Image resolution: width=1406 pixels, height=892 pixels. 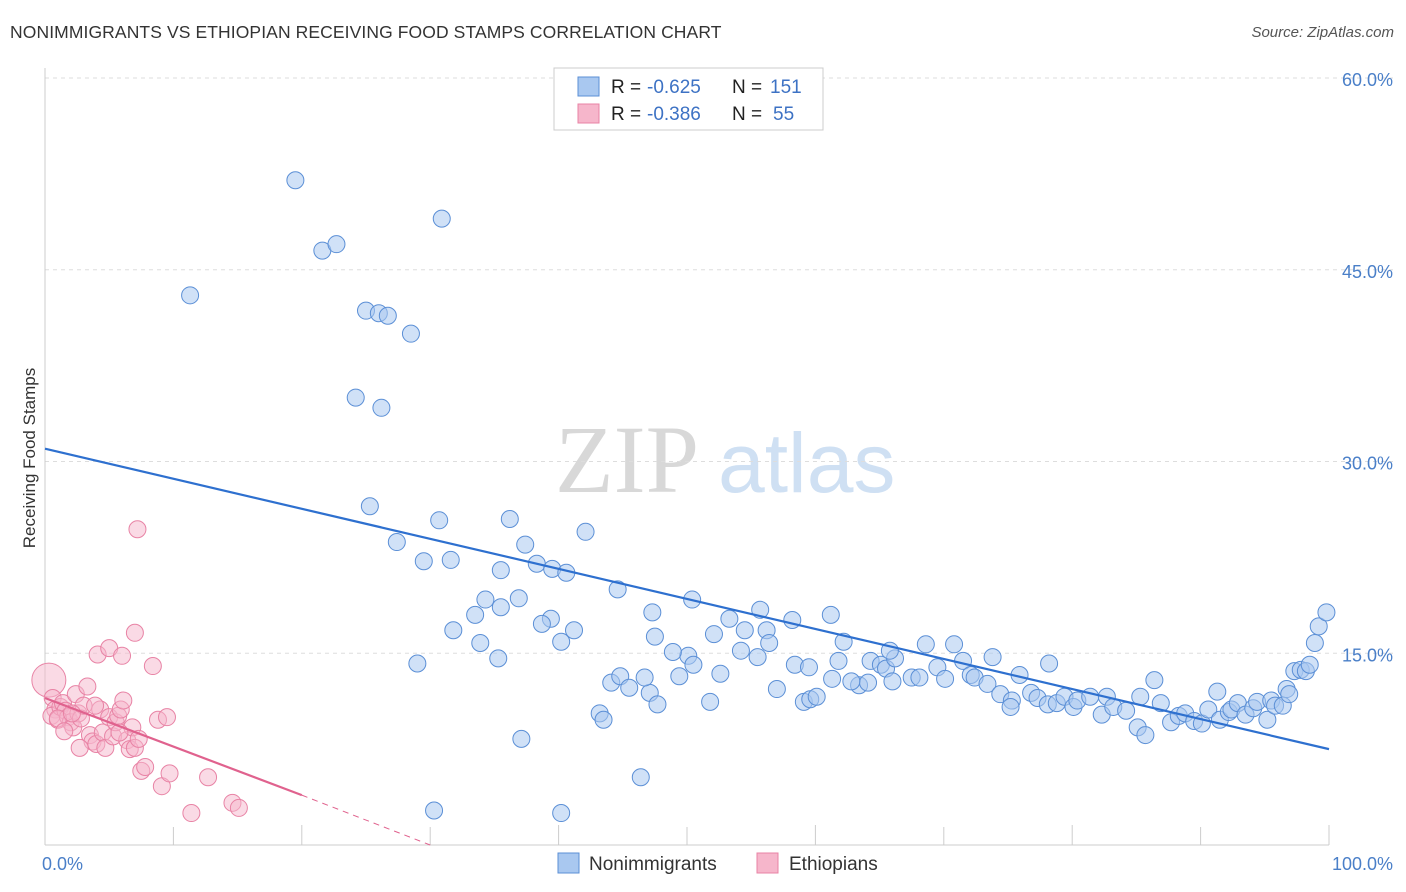 I want to click on y-axis-label: Receiving Food Stamps, so click(x=29, y=458).